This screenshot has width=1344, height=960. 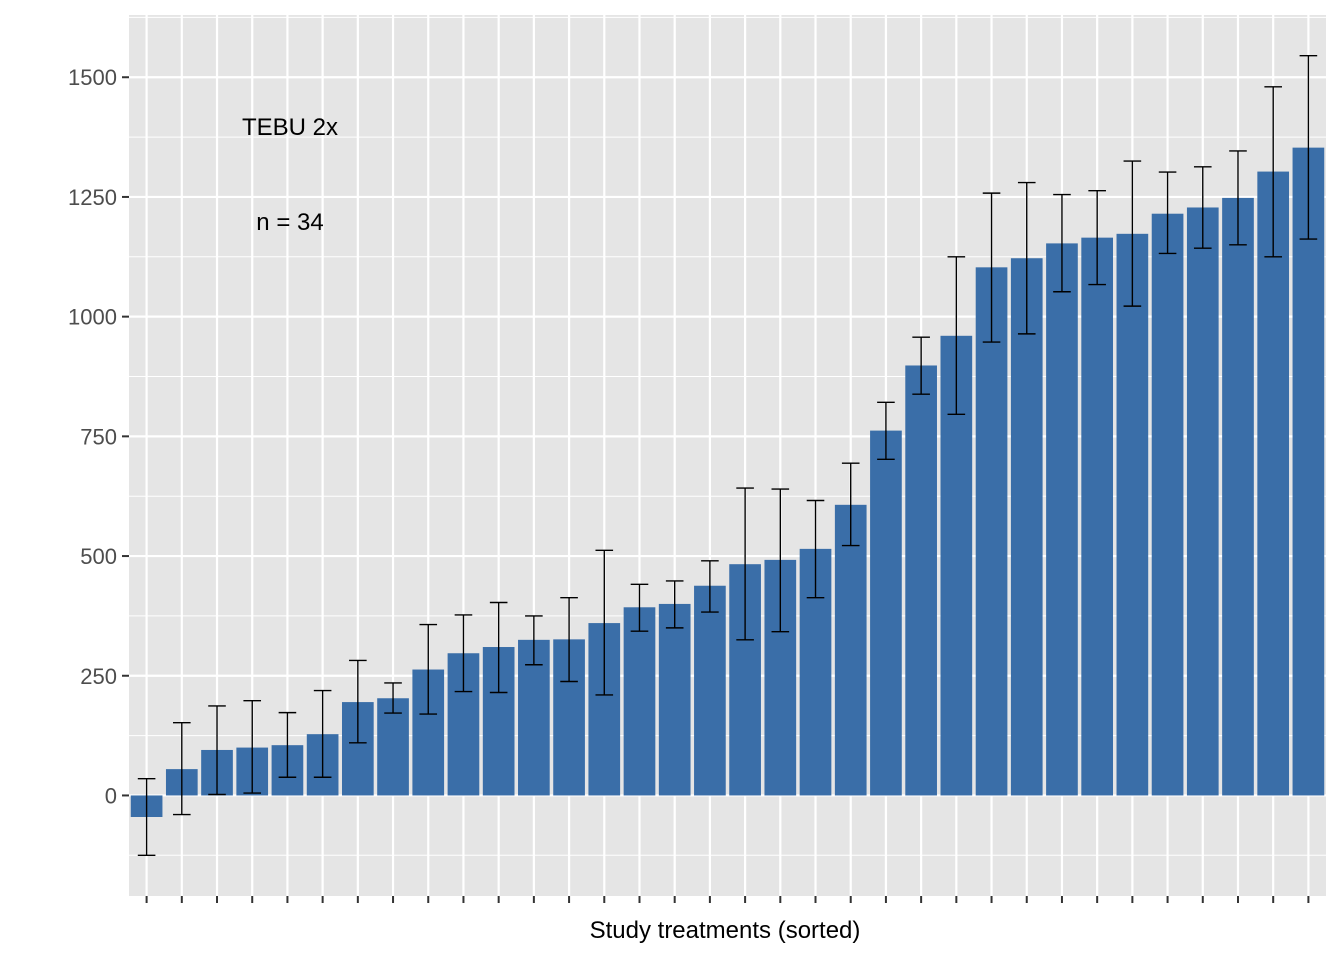 I want to click on y-tick-label: 0, so click(x=111, y=795).